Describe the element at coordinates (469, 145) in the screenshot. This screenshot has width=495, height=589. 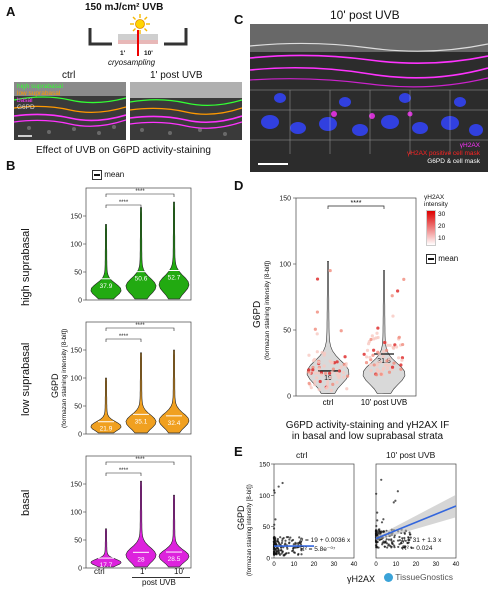
I see `c-legend-gh2ax: γH2AX` at that location.